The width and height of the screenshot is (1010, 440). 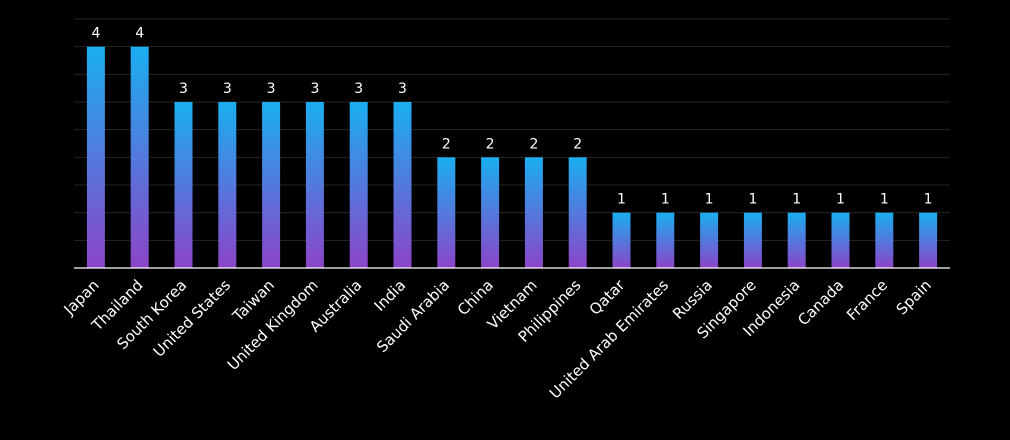 I want to click on x-tick-label: Canada, so click(x=820, y=302).